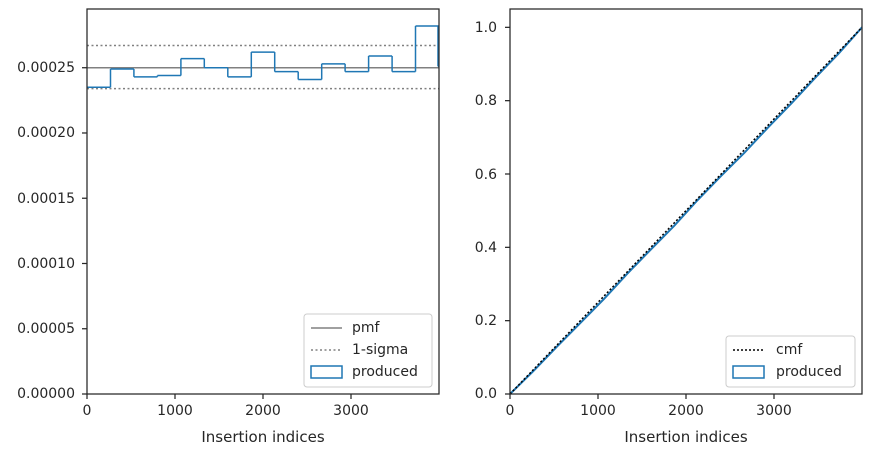  What do you see at coordinates (263, 411) in the screenshot?
I see `left-x-tick-label: 2000` at bounding box center [263, 411].